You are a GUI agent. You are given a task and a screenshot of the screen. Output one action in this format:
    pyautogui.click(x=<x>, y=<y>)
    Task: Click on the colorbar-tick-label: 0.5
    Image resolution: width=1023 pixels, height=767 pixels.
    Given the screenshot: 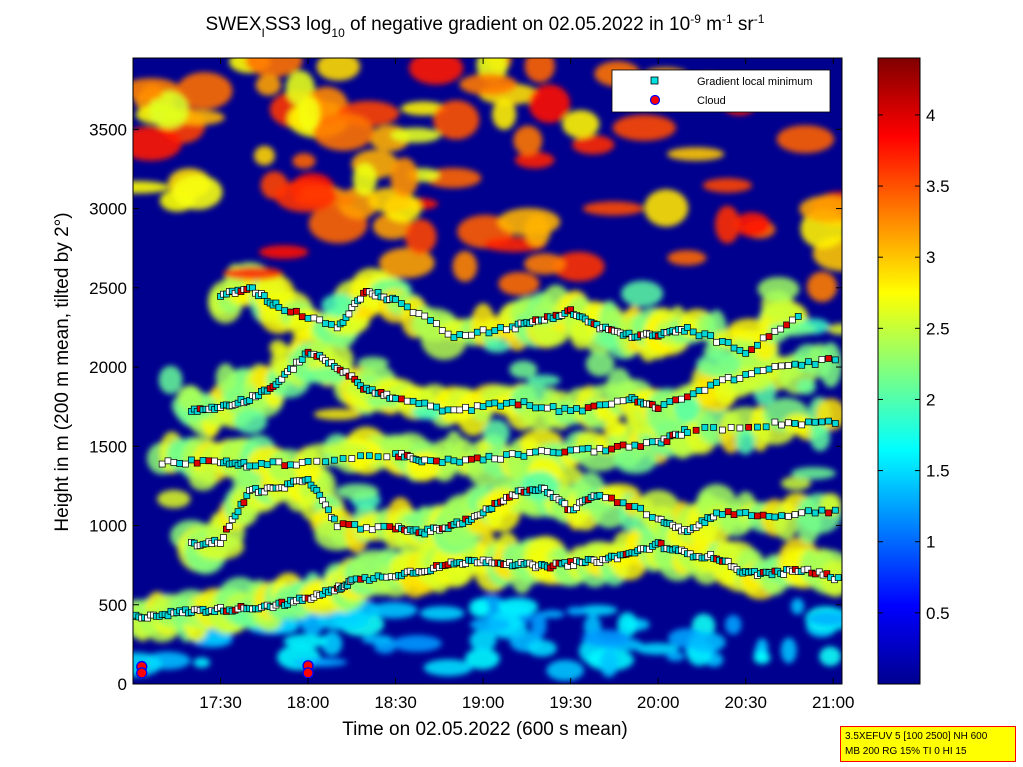 What is the action you would take?
    pyautogui.click(x=938, y=613)
    